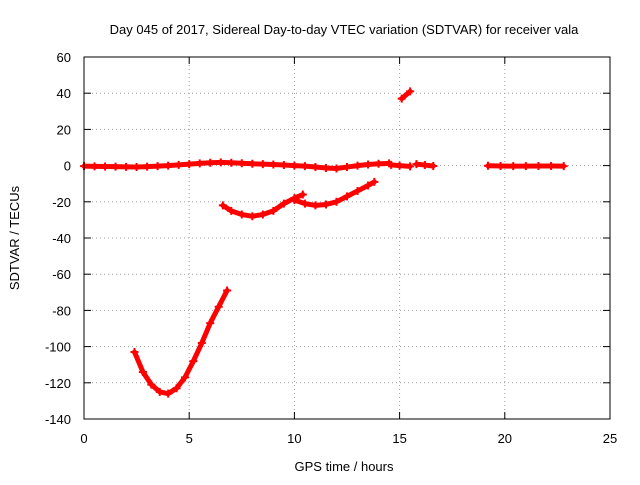 This screenshot has height=485, width=640. What do you see at coordinates (399, 438) in the screenshot?
I see `x-tick-label: 15` at bounding box center [399, 438].